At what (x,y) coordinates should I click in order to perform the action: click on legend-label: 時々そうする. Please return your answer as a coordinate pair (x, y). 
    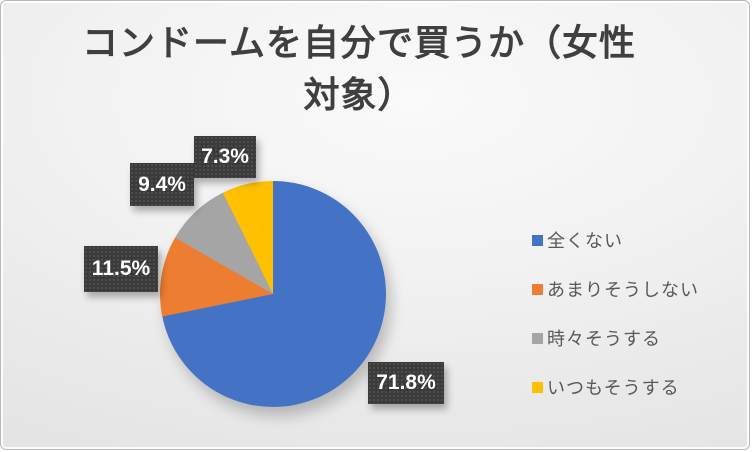
    Looking at the image, I should click on (604, 339).